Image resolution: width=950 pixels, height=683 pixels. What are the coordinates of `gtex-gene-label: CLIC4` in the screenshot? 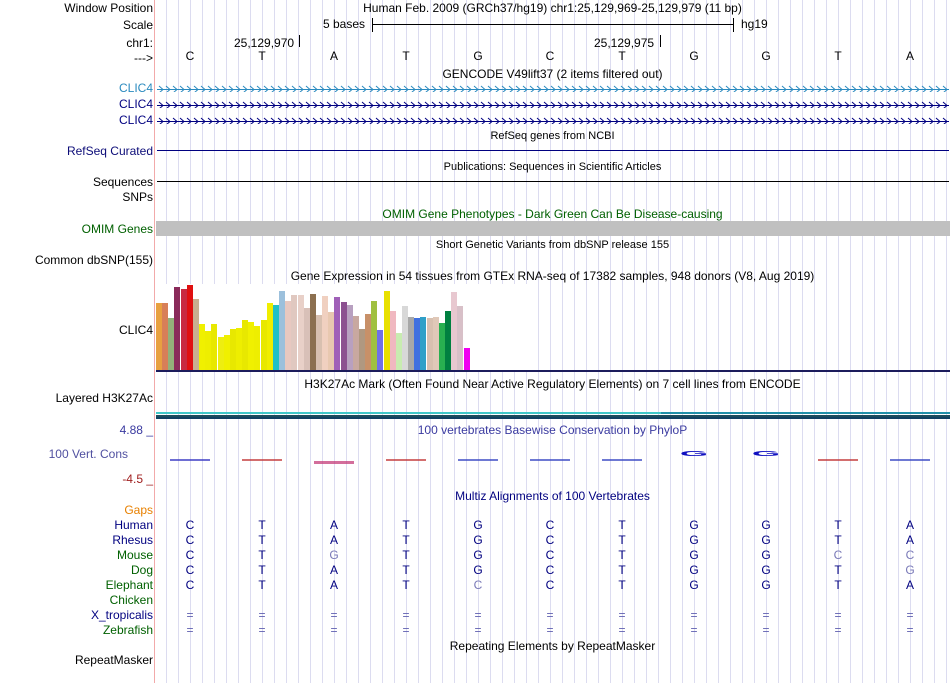 It's located at (135, 330).